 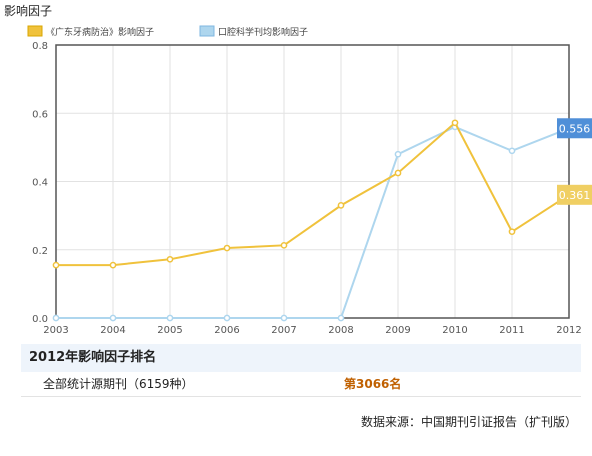 I want to click on ranking-panel: 2012年影响因子排名 全部统计源期刊（6159种） 第3066名, so click(x=301, y=371).